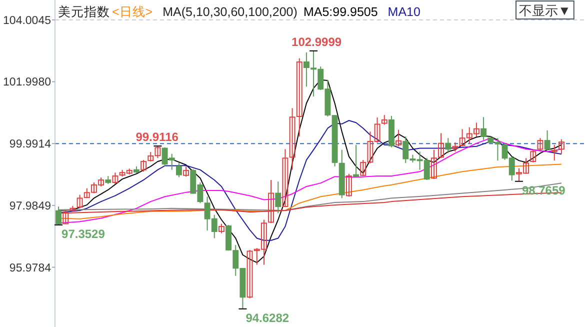  I want to click on chart-subtitle: <日线>, so click(132, 12).